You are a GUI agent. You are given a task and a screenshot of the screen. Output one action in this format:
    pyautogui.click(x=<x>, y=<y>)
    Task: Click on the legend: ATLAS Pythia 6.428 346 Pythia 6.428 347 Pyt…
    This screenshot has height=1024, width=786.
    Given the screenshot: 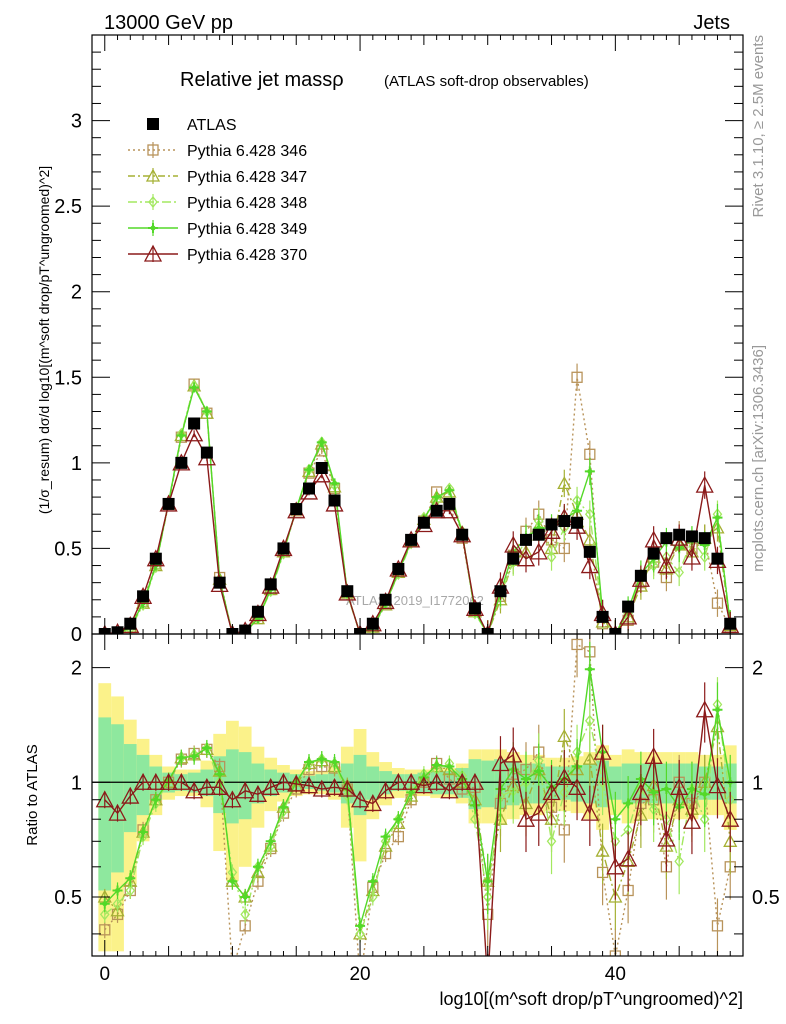 What is the action you would take?
    pyautogui.click(x=217, y=190)
    